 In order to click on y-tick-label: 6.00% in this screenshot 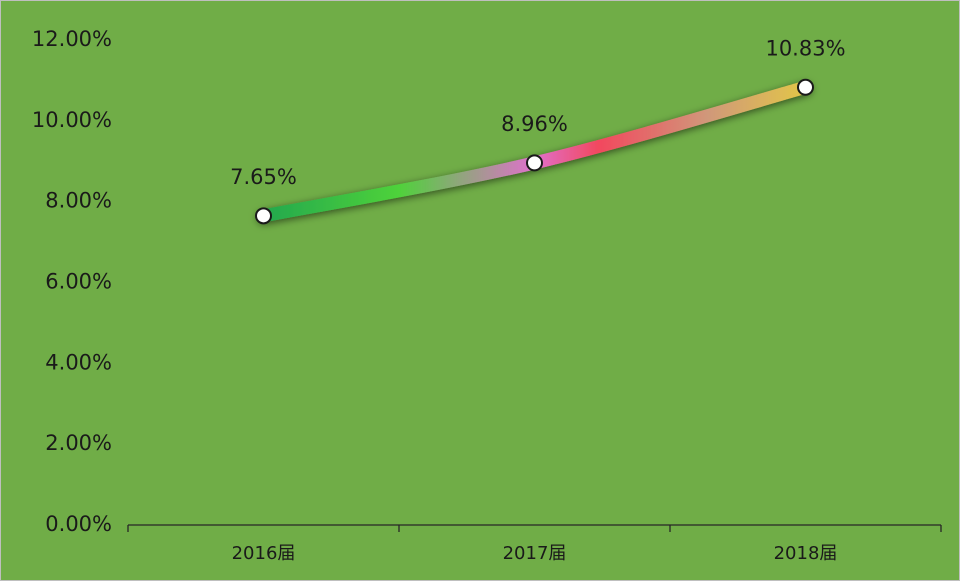, I will do `click(78, 282)`.